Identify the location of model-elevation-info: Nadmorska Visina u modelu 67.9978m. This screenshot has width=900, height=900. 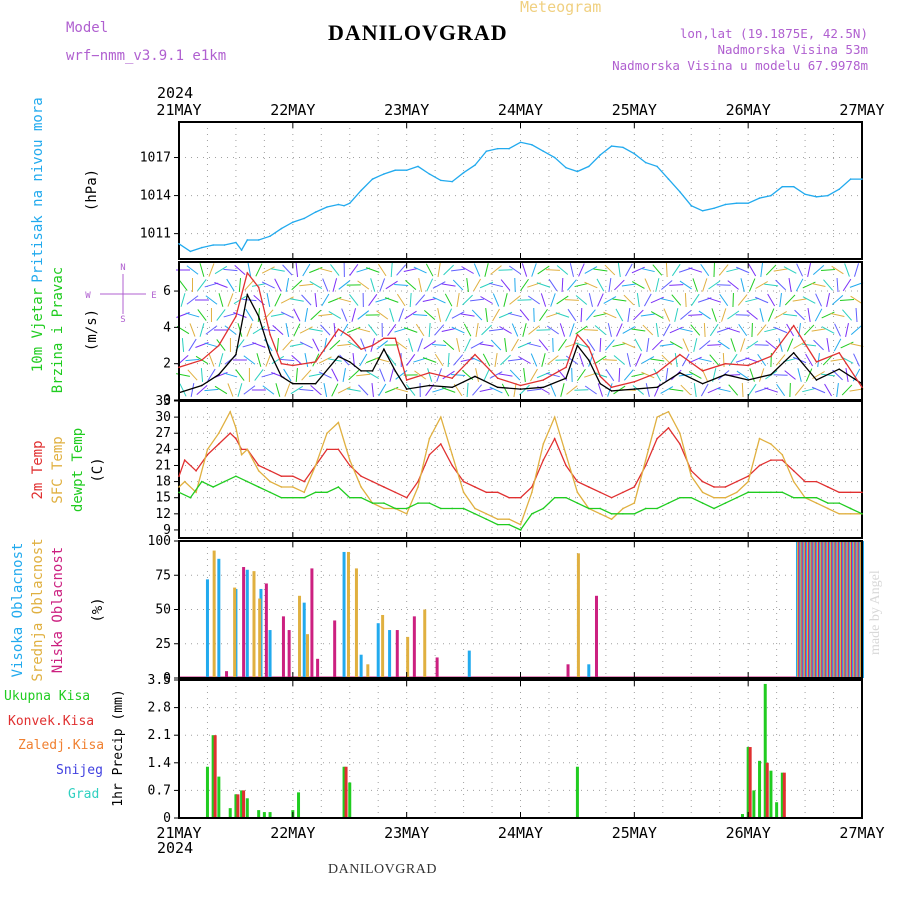
(740, 65).